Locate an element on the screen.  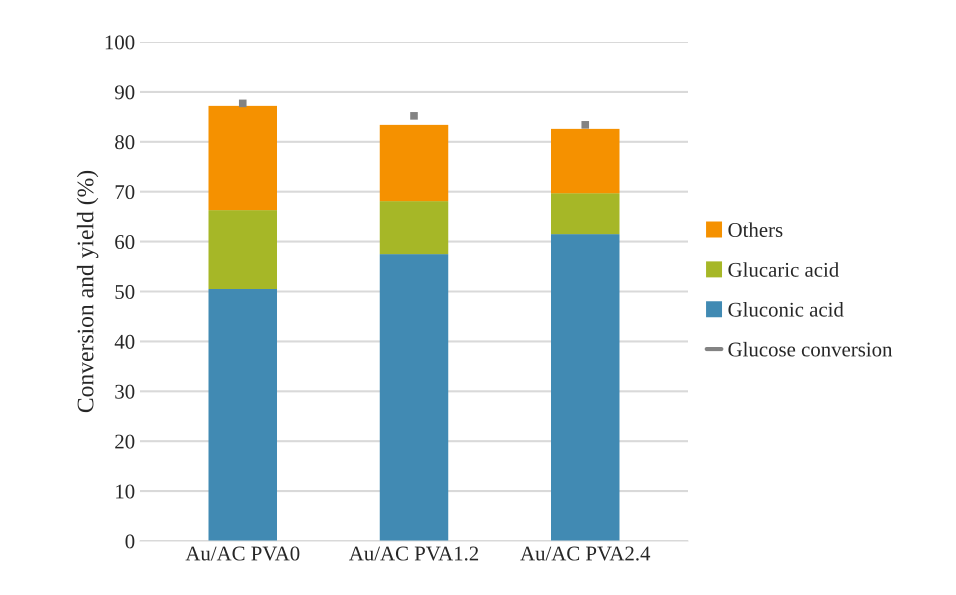
y-tick-label: 80 is located at coordinates (124, 142).